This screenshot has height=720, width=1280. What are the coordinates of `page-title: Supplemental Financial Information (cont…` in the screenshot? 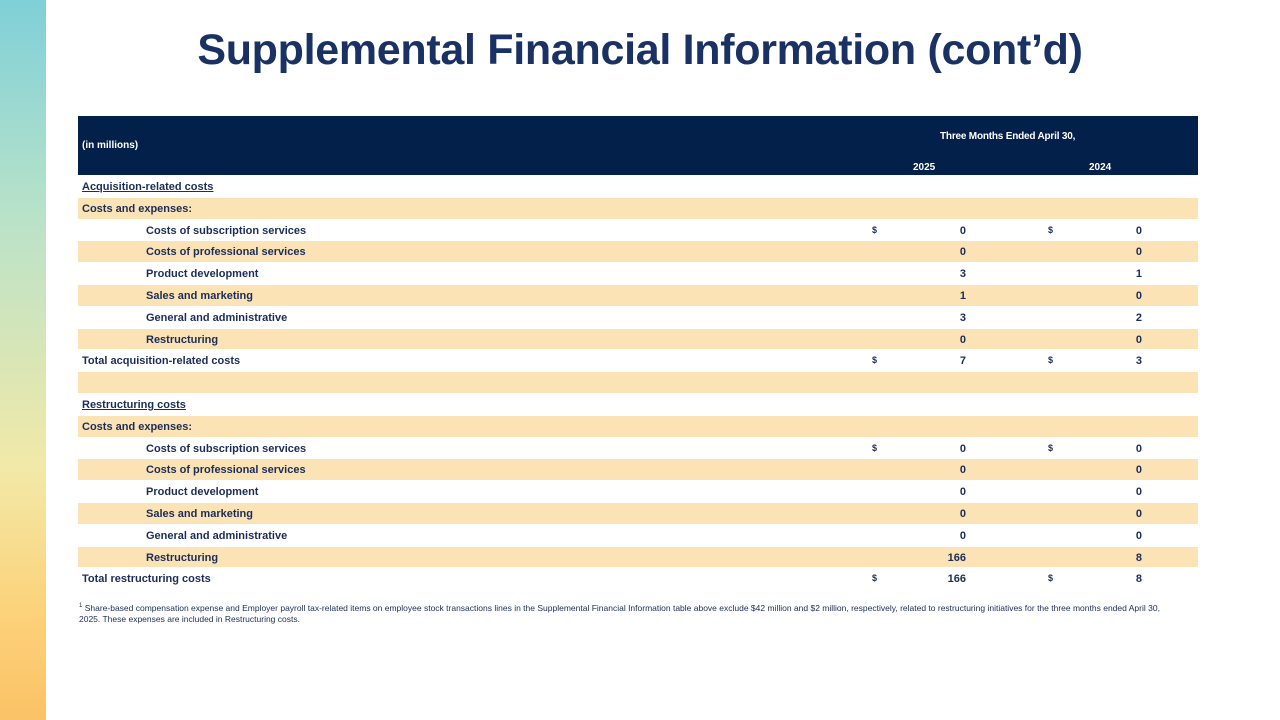 It's located at (640, 50).